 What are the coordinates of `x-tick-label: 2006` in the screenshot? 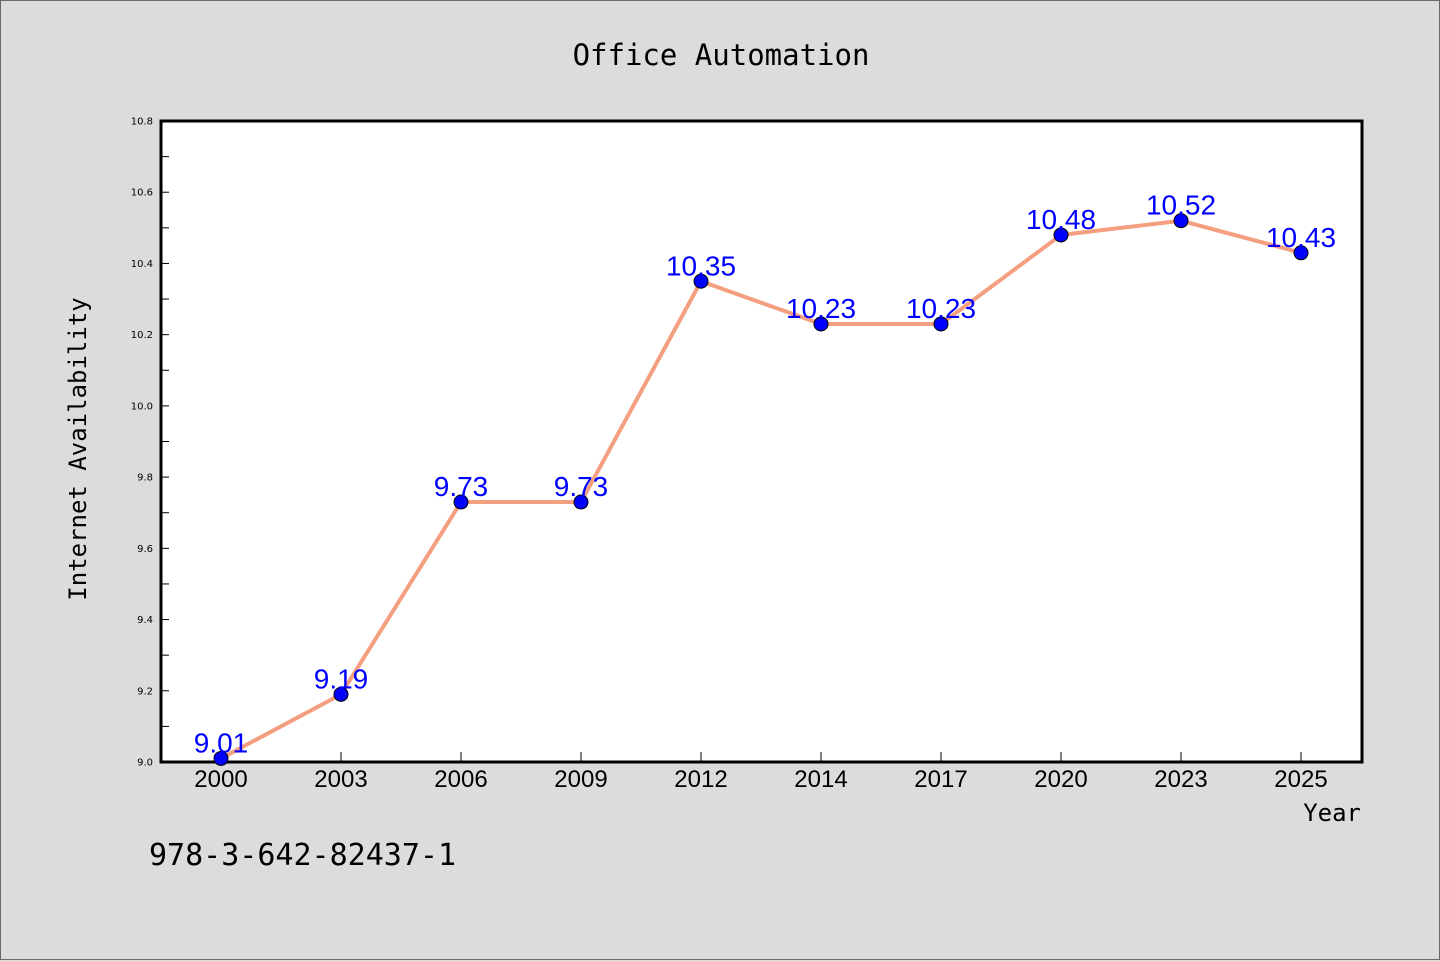 It's located at (460, 779).